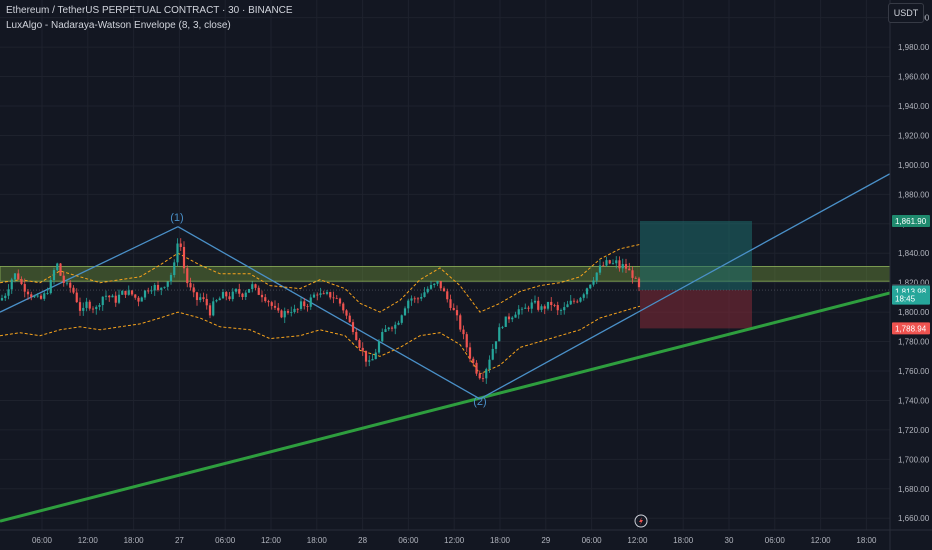 This screenshot has height=550, width=932. I want to click on y-tick-label: 1,700.00, so click(914, 459).